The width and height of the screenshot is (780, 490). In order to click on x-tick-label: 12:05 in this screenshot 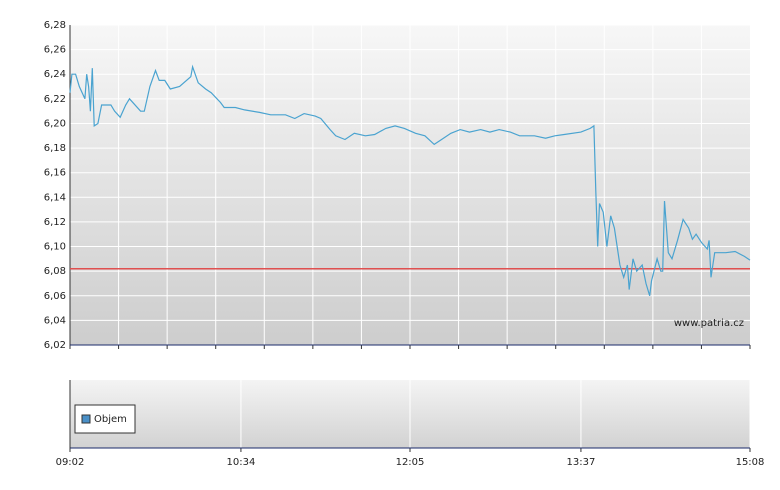, I will do `click(410, 462)`.